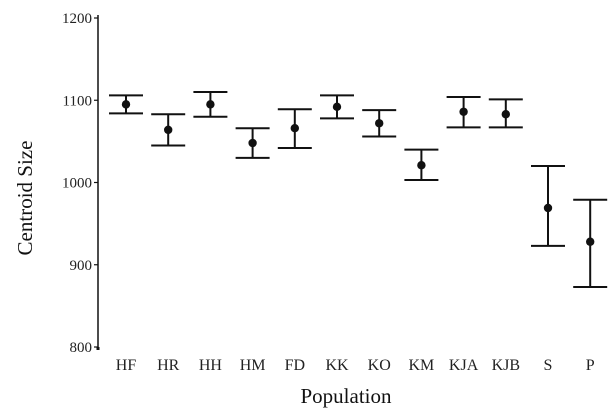 This screenshot has width=609, height=411. What do you see at coordinates (355, 365) in the screenshot?
I see `x-axis: HF HR HH HM FD KK KO KM KJA KJB S P` at bounding box center [355, 365].